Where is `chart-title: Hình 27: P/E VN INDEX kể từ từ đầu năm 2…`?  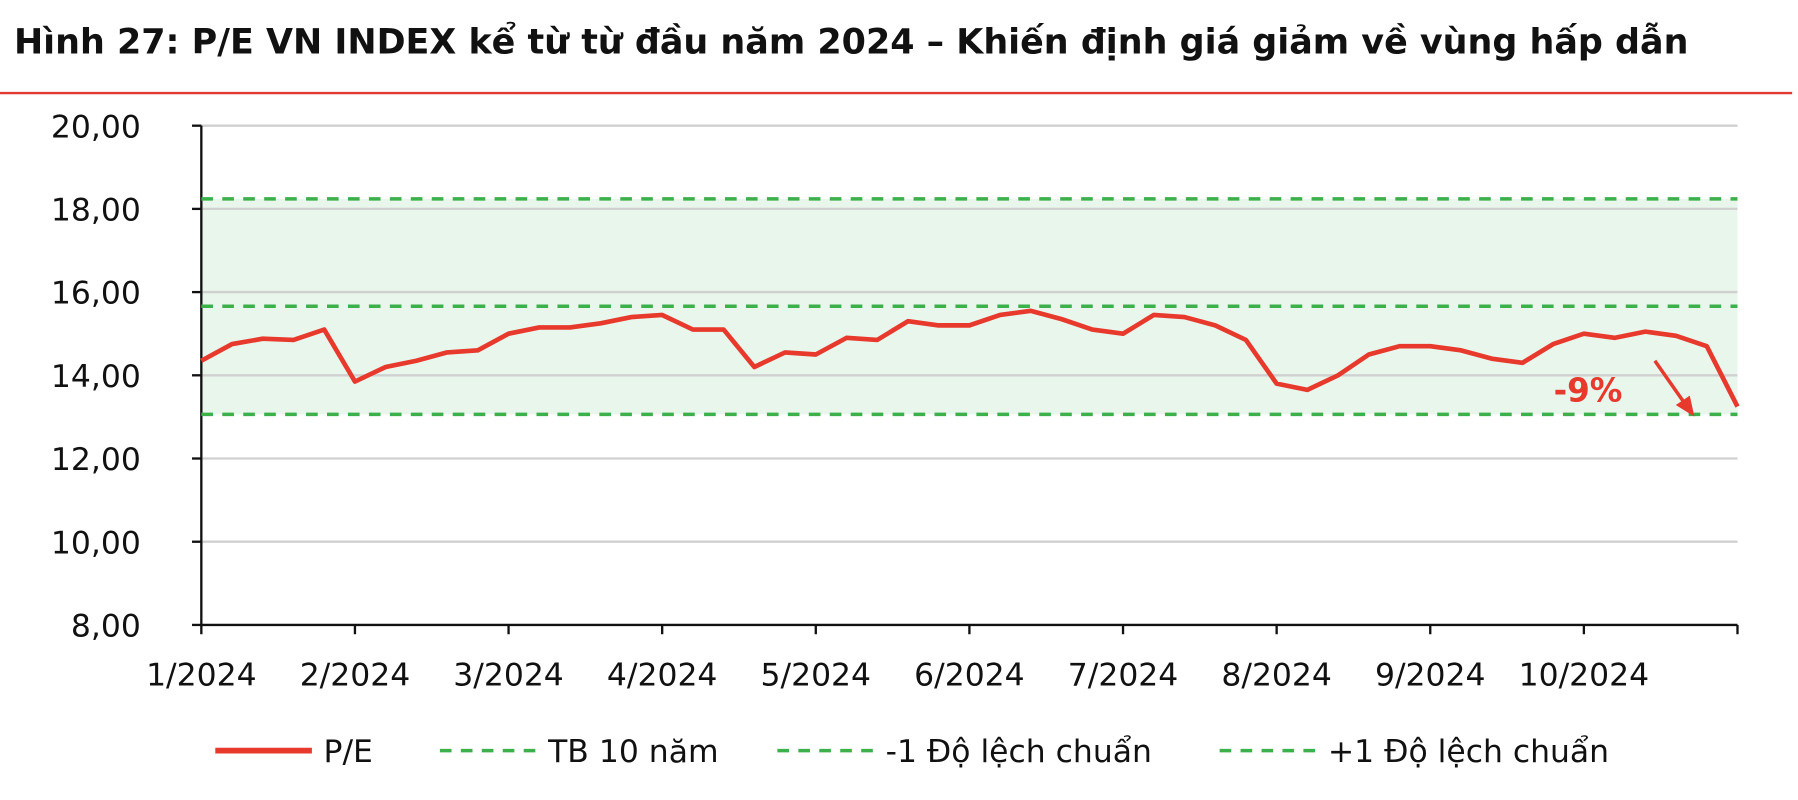 chart-title: Hình 27: P/E VN INDEX kể từ từ đầu năm 2… is located at coordinates (851, 42).